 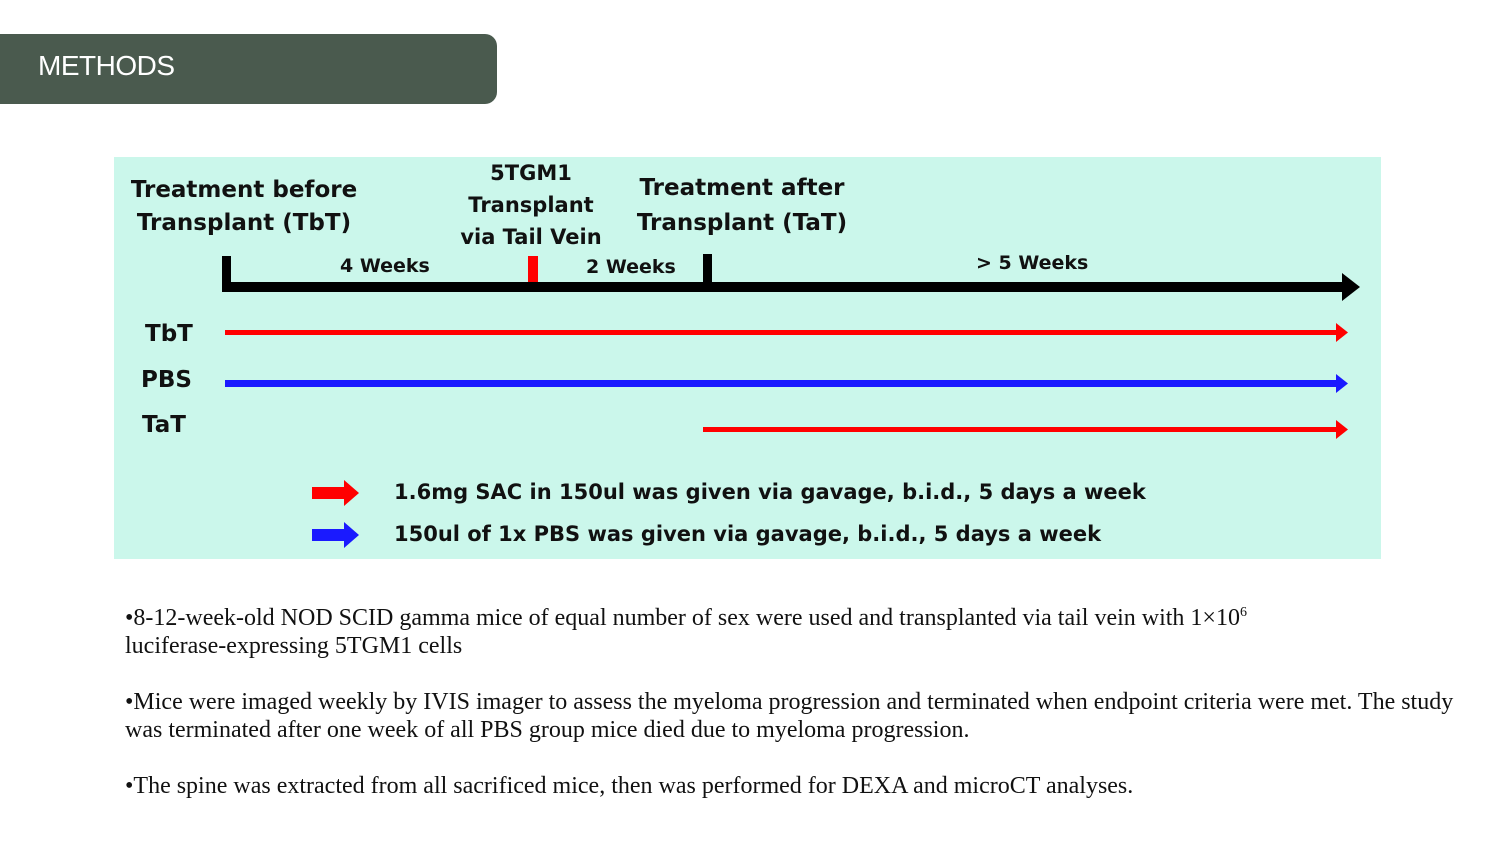 I want to click on legend-blue-arrow, so click(x=335, y=535).